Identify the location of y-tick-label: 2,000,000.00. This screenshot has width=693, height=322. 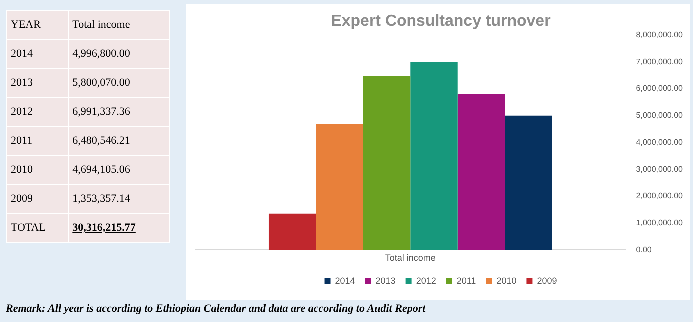
(660, 196).